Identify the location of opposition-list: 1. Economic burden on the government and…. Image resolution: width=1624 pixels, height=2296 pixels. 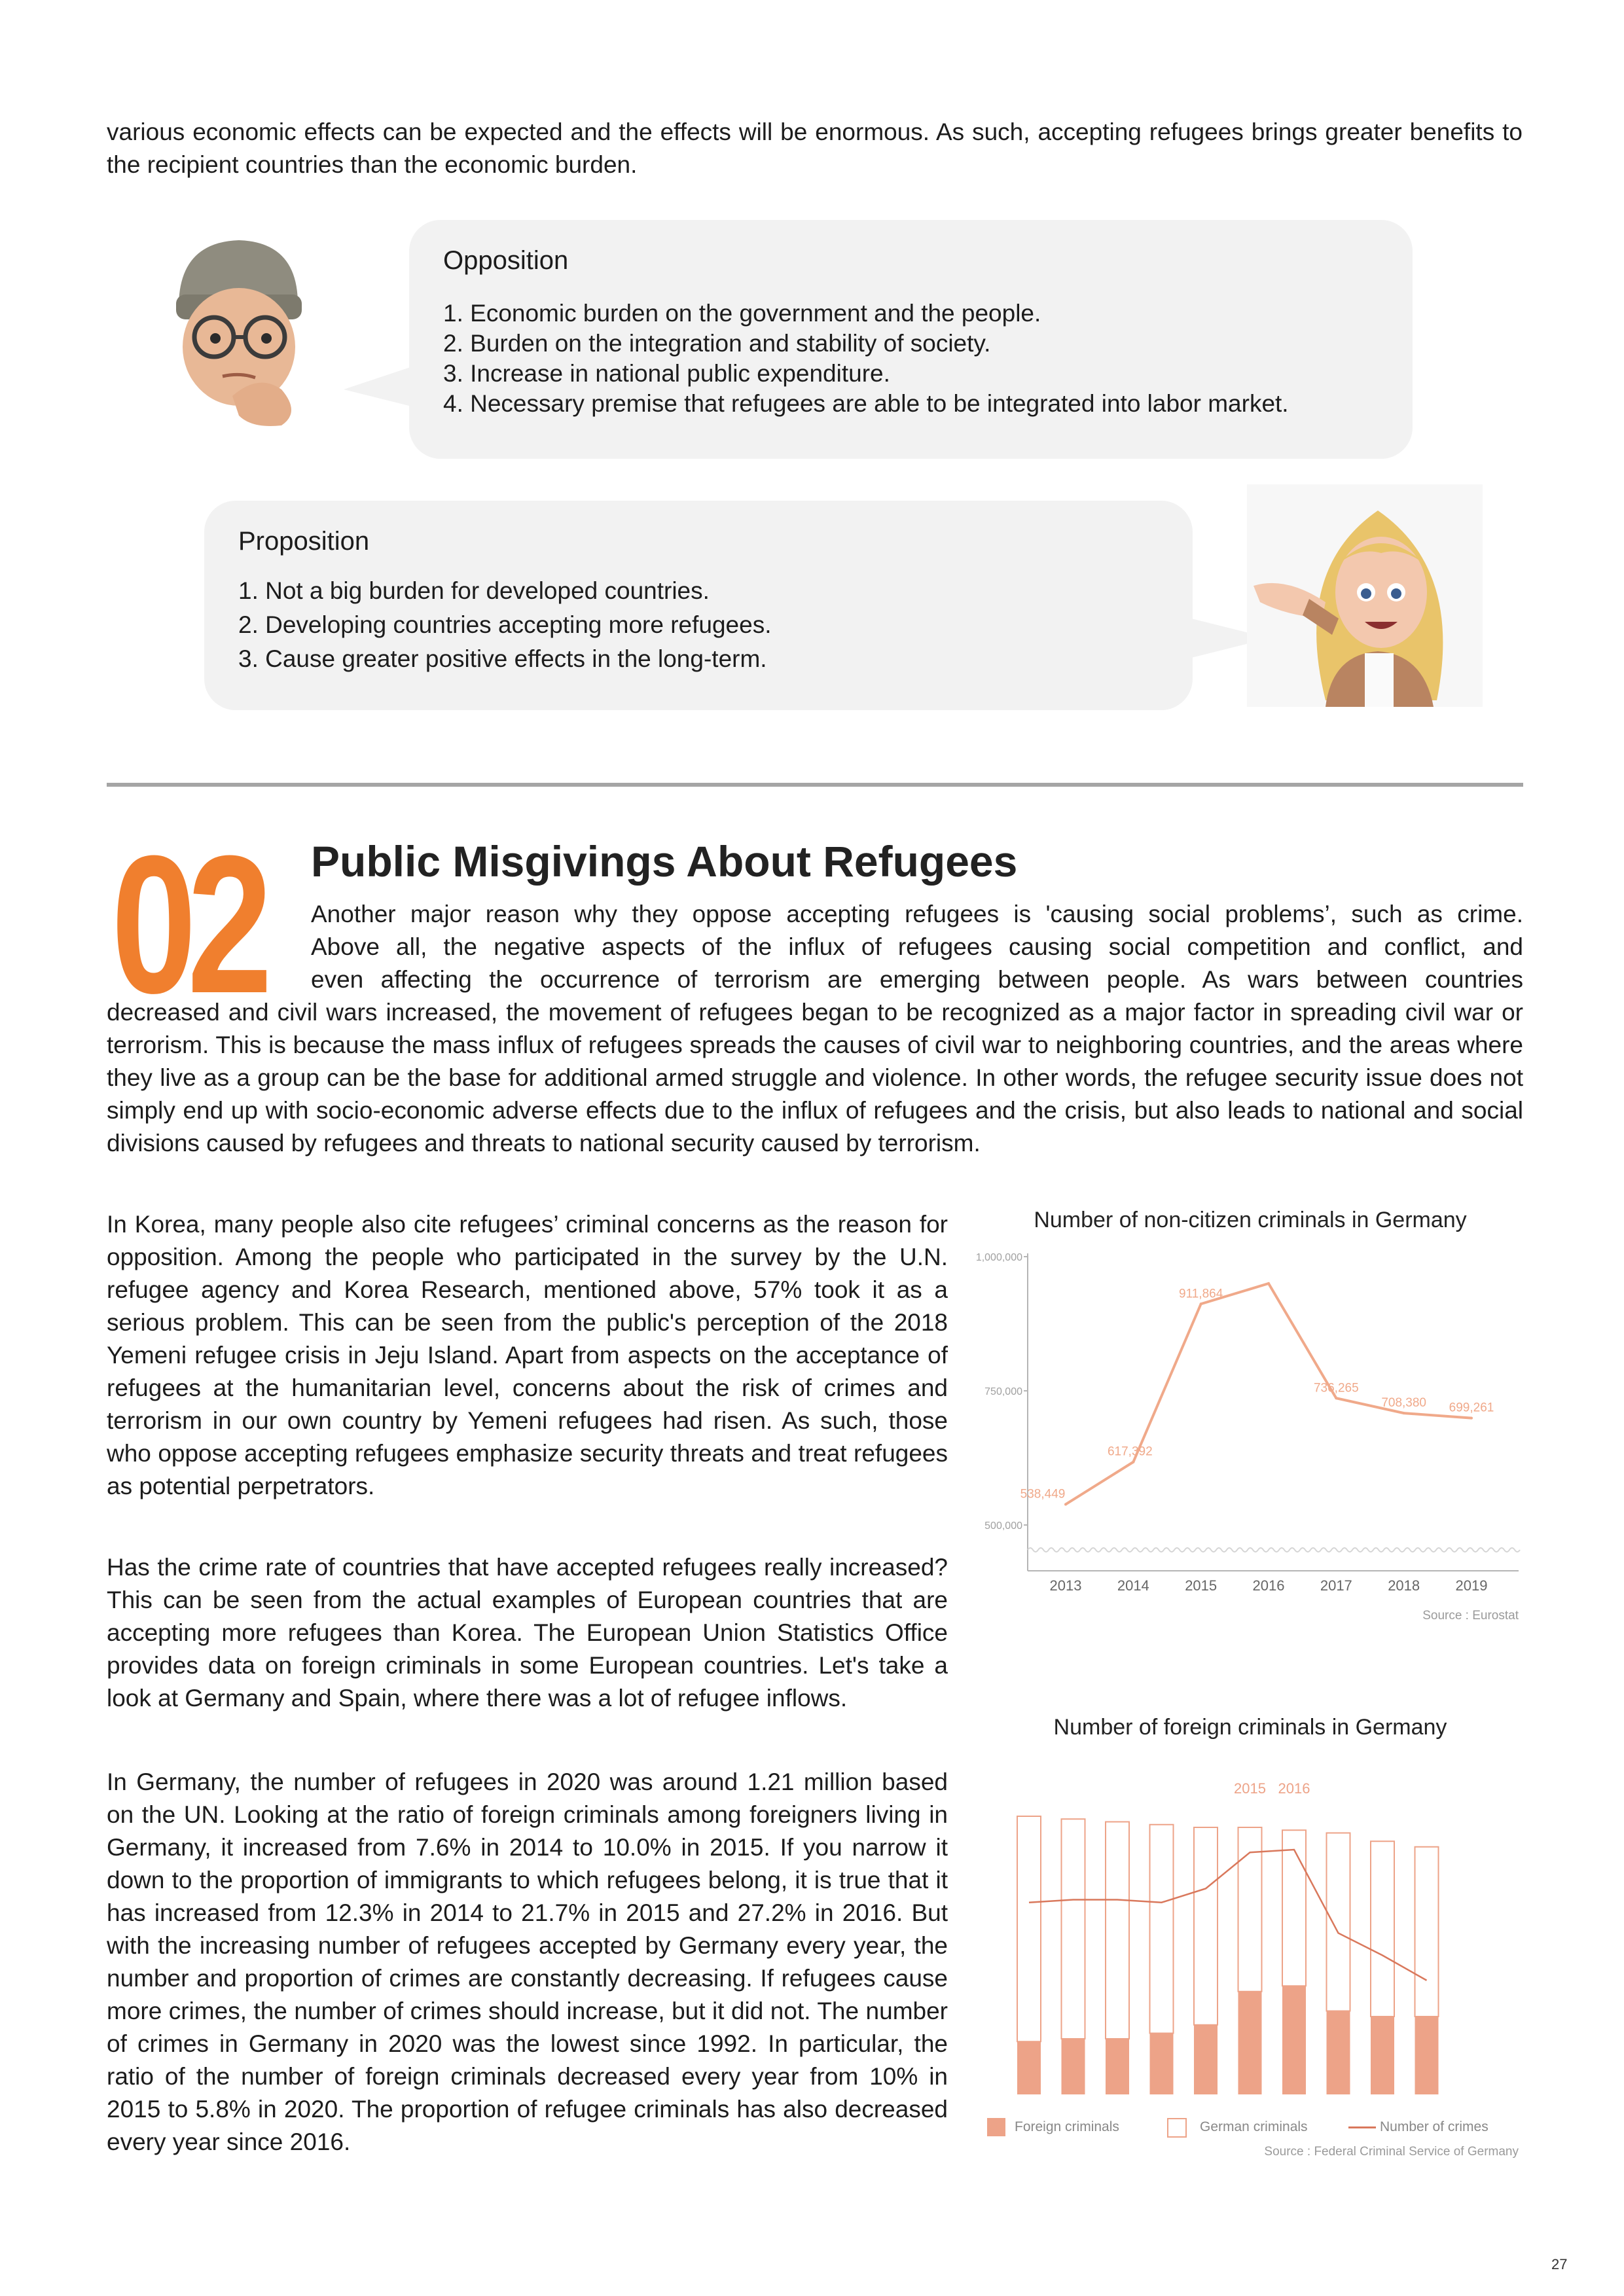
(866, 358).